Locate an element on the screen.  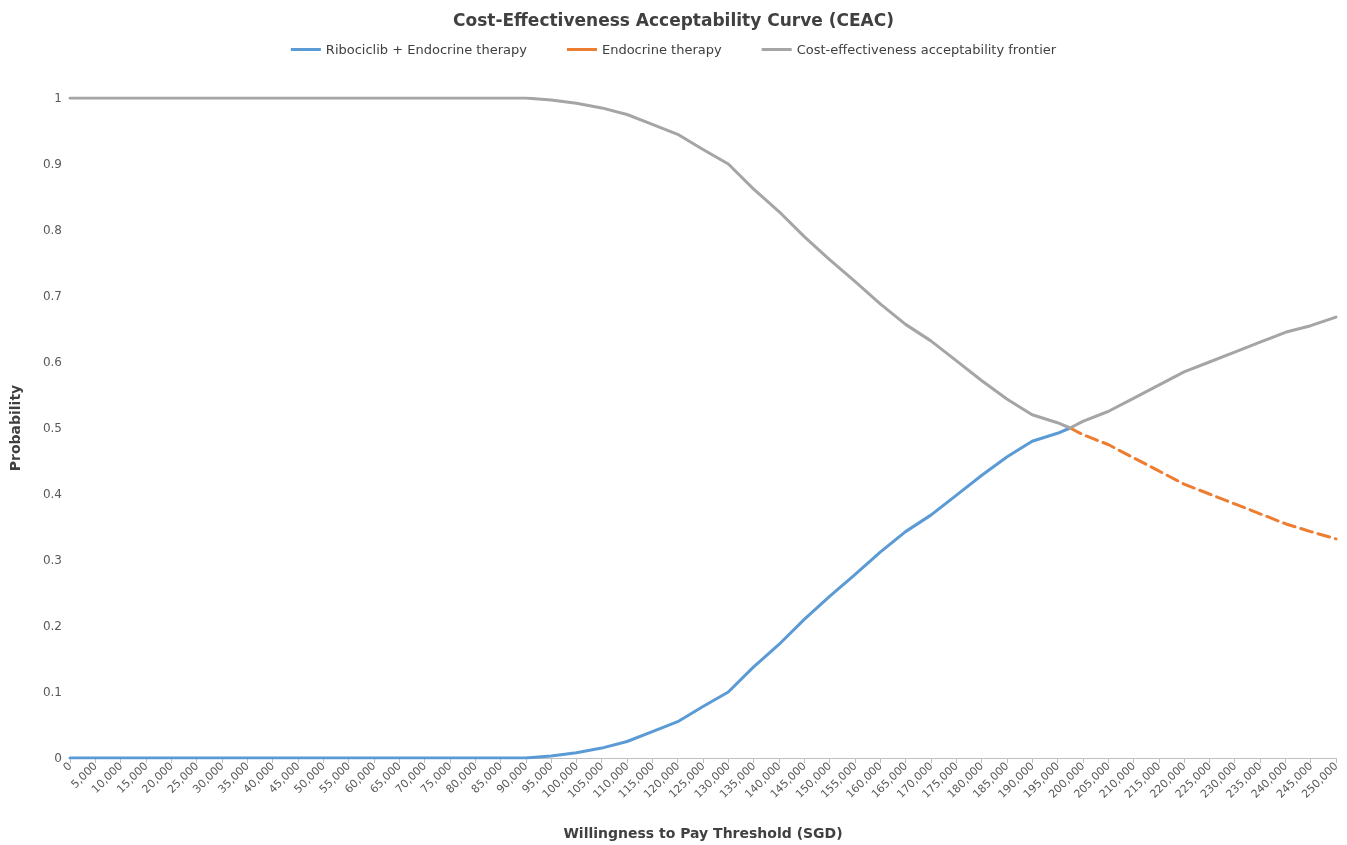
y-tick-label: 0.2 is located at coordinates (52, 626).